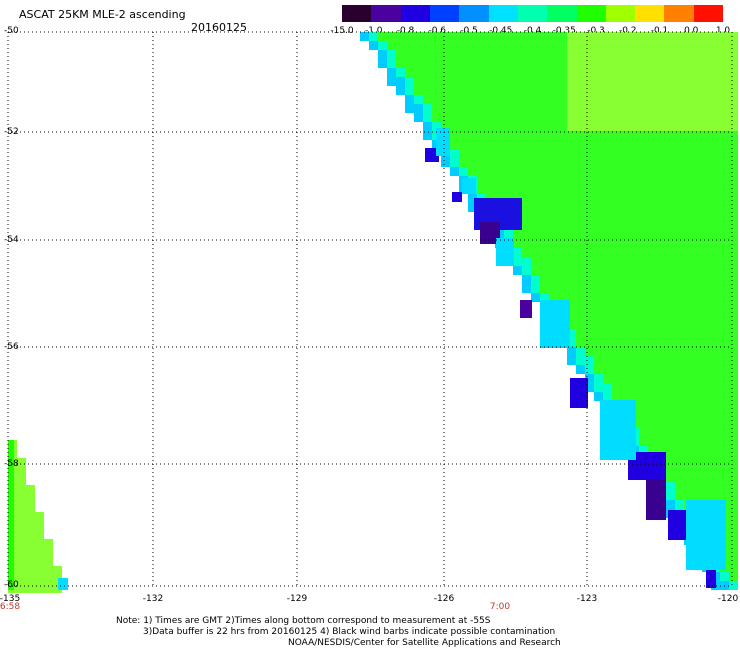  I want to click on contamination-cell, so click(579, 393).